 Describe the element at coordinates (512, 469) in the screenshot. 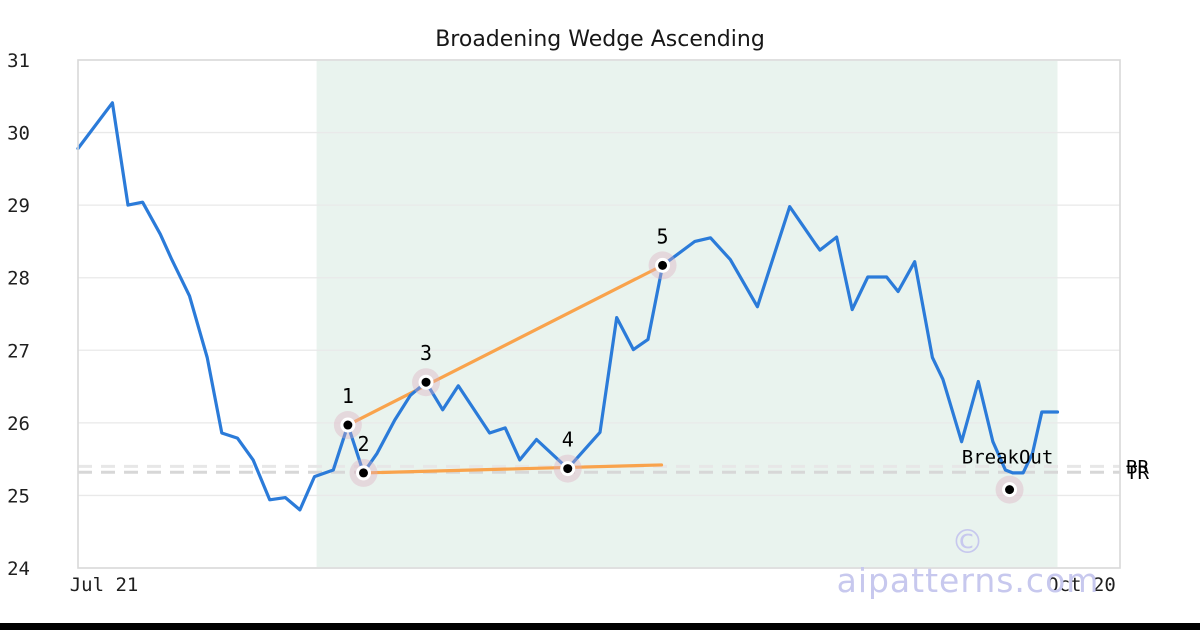

I see `trendline-lower` at that location.